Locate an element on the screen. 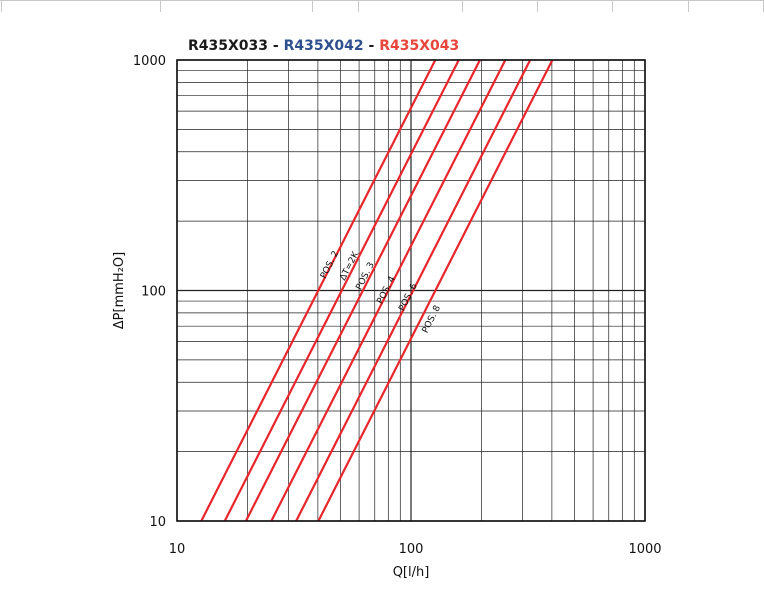 The image size is (764, 607). title-part: R435X043 is located at coordinates (419, 46).